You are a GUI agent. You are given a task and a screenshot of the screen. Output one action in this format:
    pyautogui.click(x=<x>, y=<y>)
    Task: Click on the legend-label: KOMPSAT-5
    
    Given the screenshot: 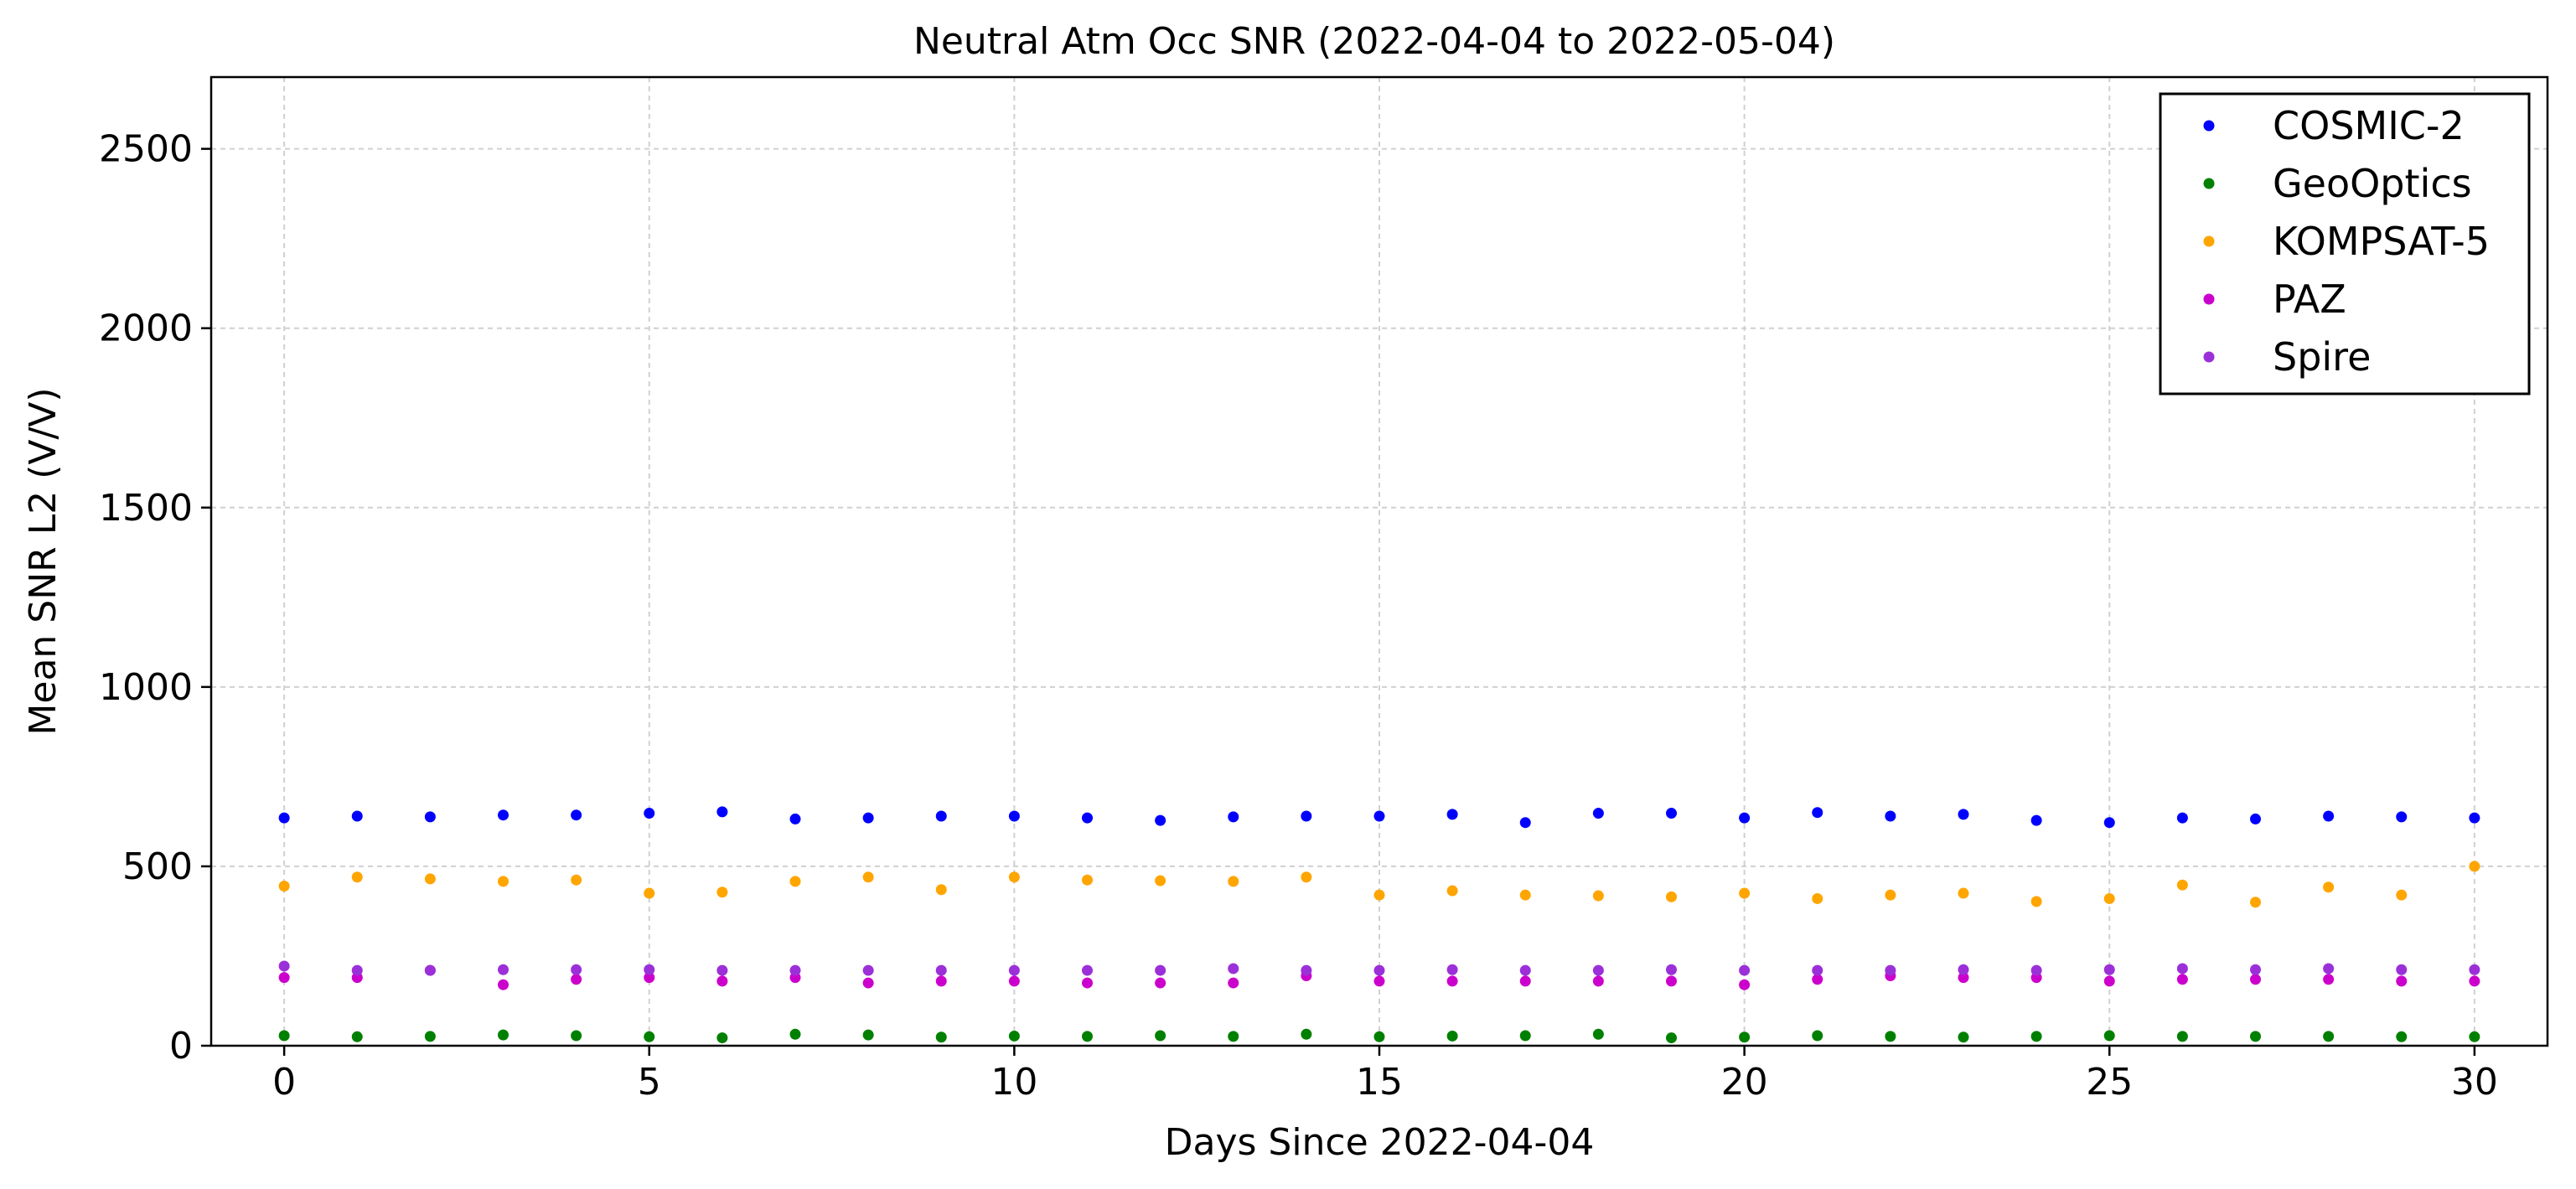 What is the action you would take?
    pyautogui.click(x=2381, y=241)
    